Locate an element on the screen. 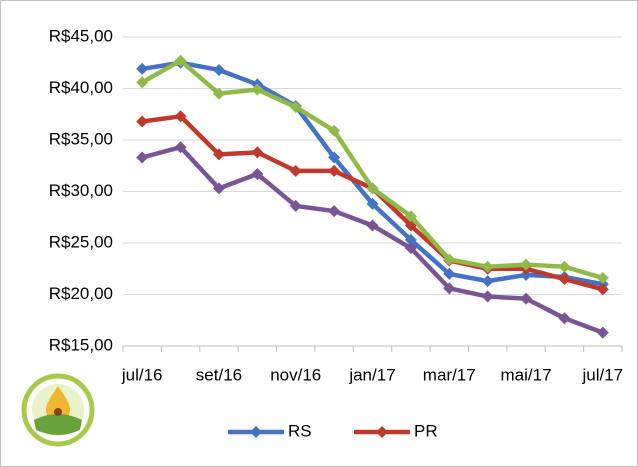  y-tick-label: R$25,00 is located at coordinates (81, 241).